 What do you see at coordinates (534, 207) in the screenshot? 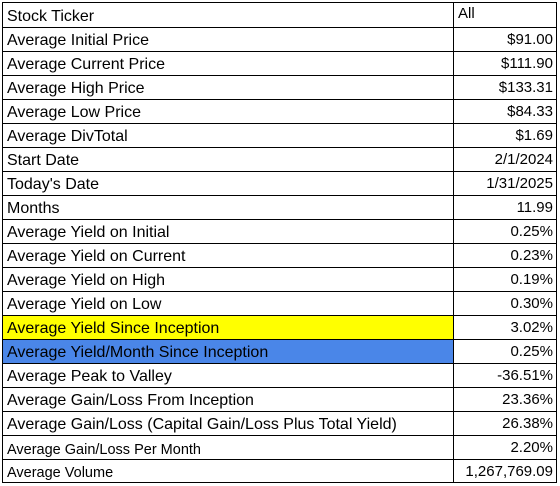
I see `row-value: 11.99` at bounding box center [534, 207].